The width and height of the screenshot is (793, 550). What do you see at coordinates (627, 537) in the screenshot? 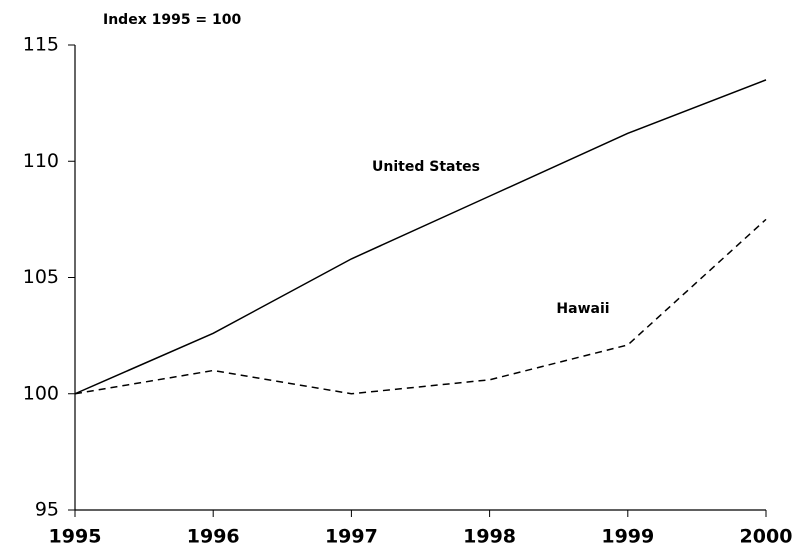
I see `x-tick-label: 1999` at bounding box center [627, 537].